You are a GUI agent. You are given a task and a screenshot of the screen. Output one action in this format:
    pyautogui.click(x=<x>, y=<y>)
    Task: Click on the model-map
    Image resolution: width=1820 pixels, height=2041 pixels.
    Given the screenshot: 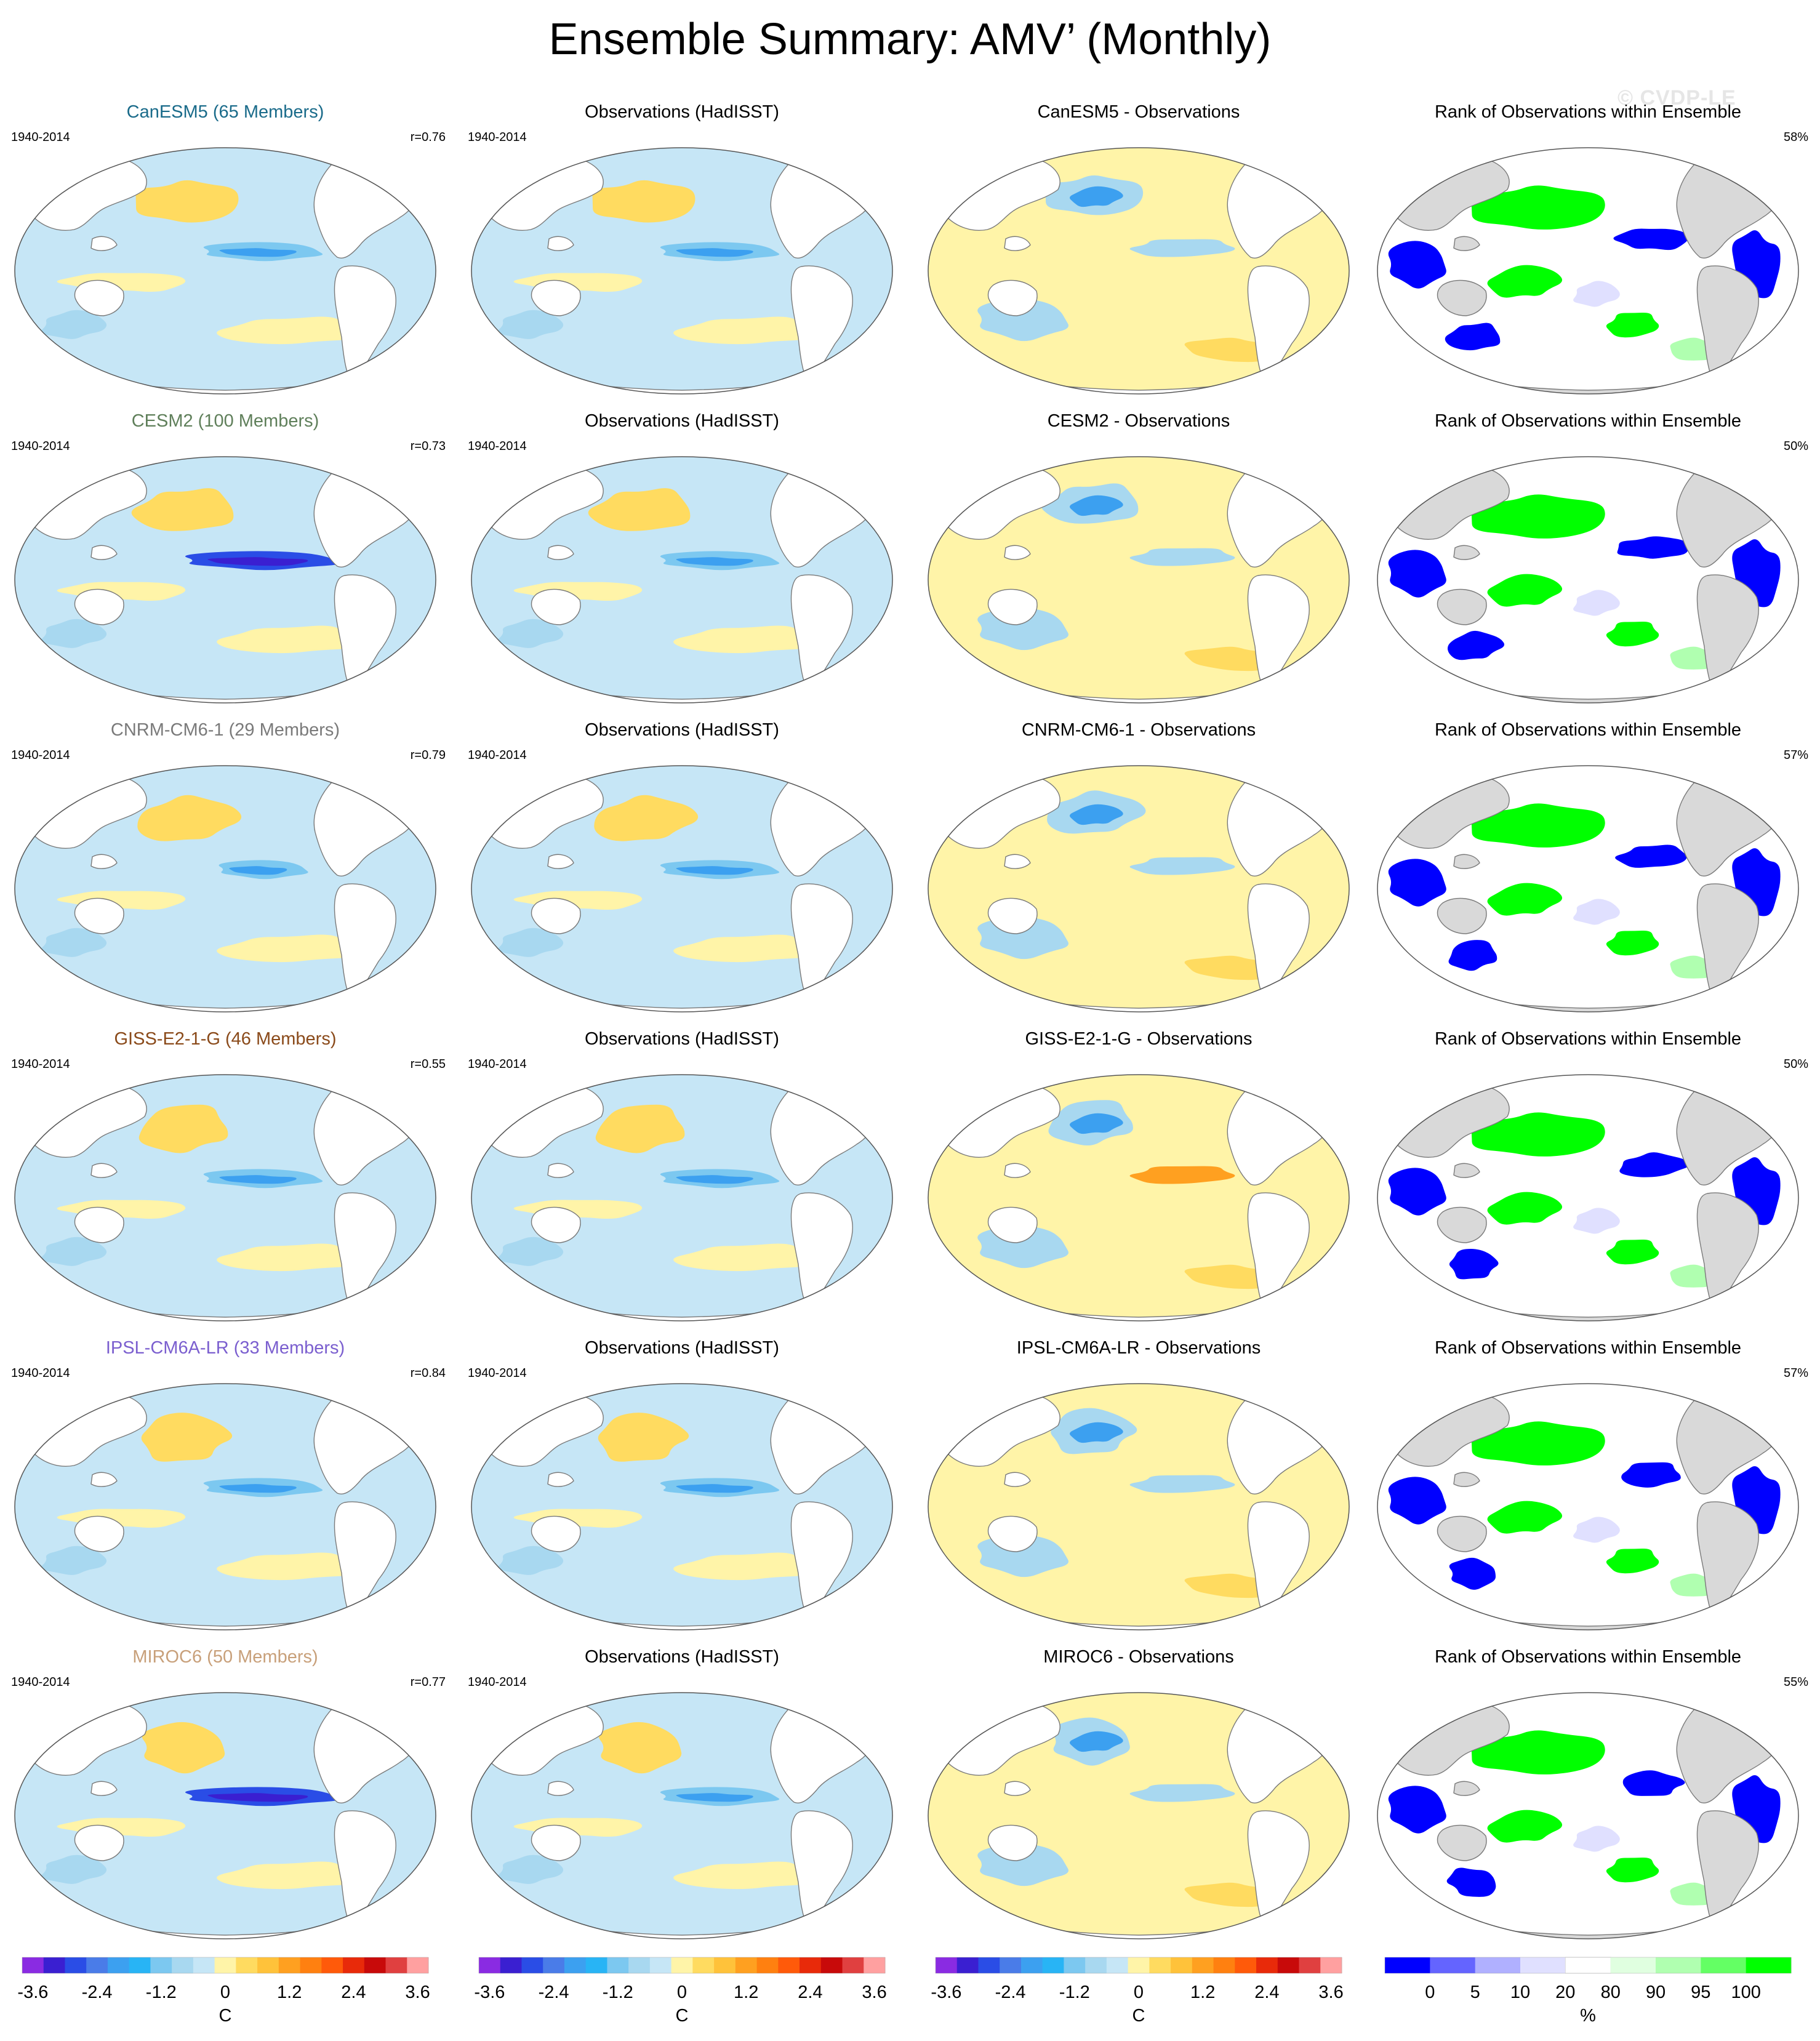 What is the action you would take?
    pyautogui.click(x=225, y=580)
    